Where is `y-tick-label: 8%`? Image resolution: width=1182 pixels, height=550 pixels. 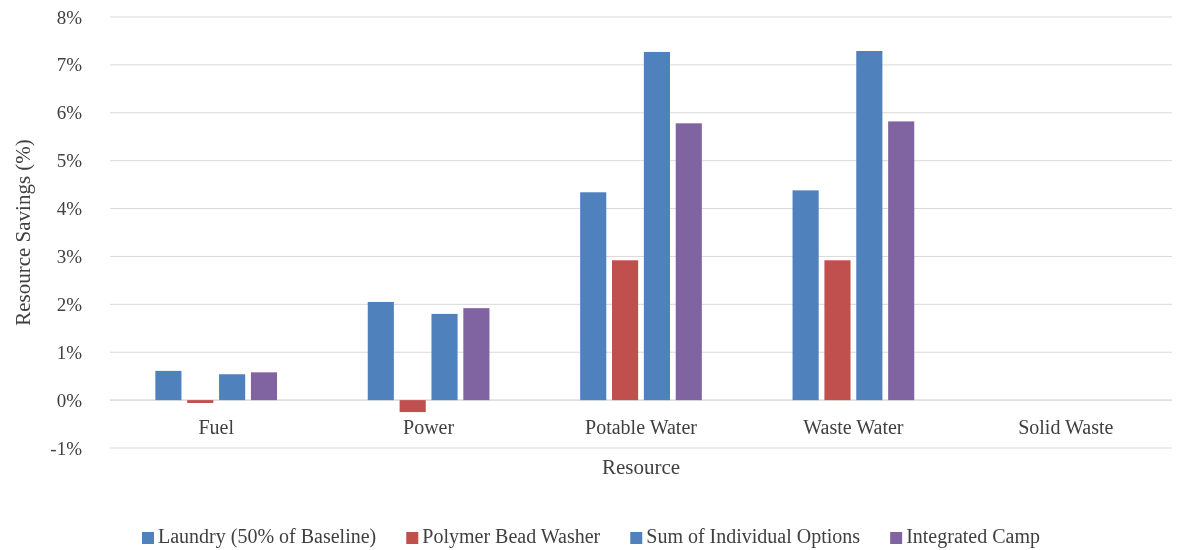
y-tick-label: 8% is located at coordinates (69, 17).